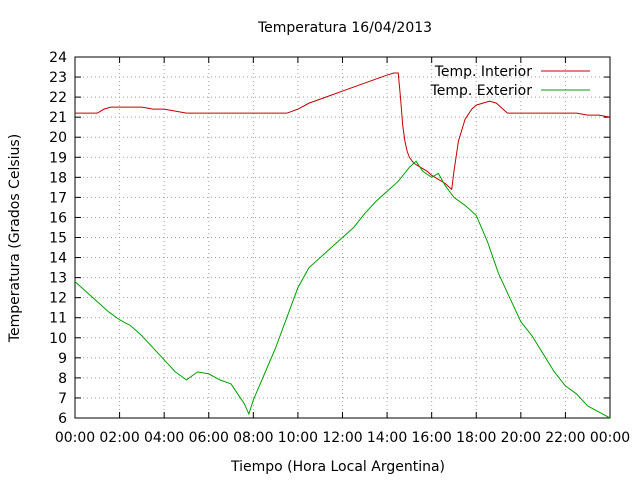 The height and width of the screenshot is (480, 640). I want to click on x-tick-label: 10:00, so click(298, 438).